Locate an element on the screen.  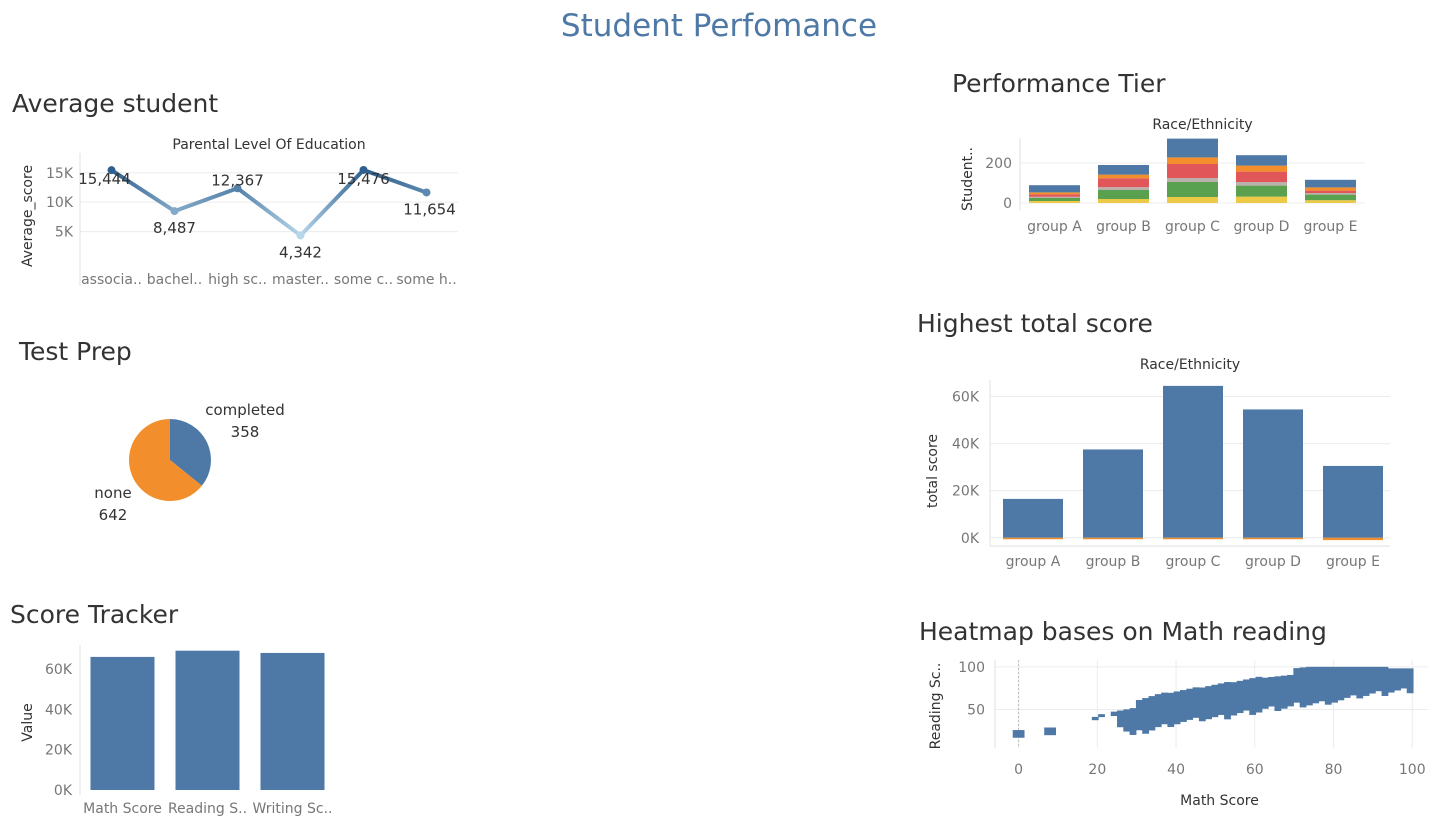
x-tick-label: some c.. is located at coordinates (363, 280).